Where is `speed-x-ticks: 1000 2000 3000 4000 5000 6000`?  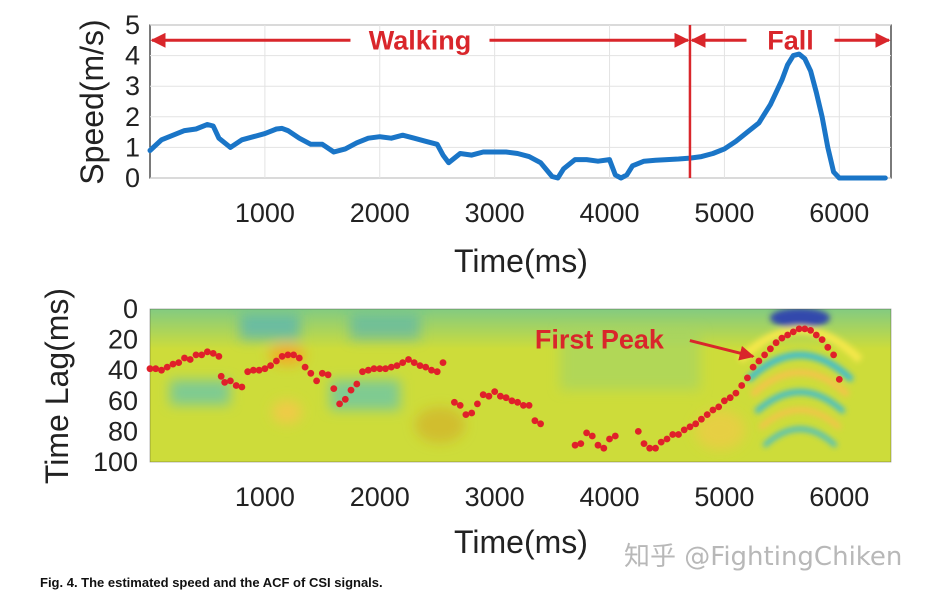 speed-x-ticks: 1000 2000 3000 4000 5000 6000 is located at coordinates (552, 213).